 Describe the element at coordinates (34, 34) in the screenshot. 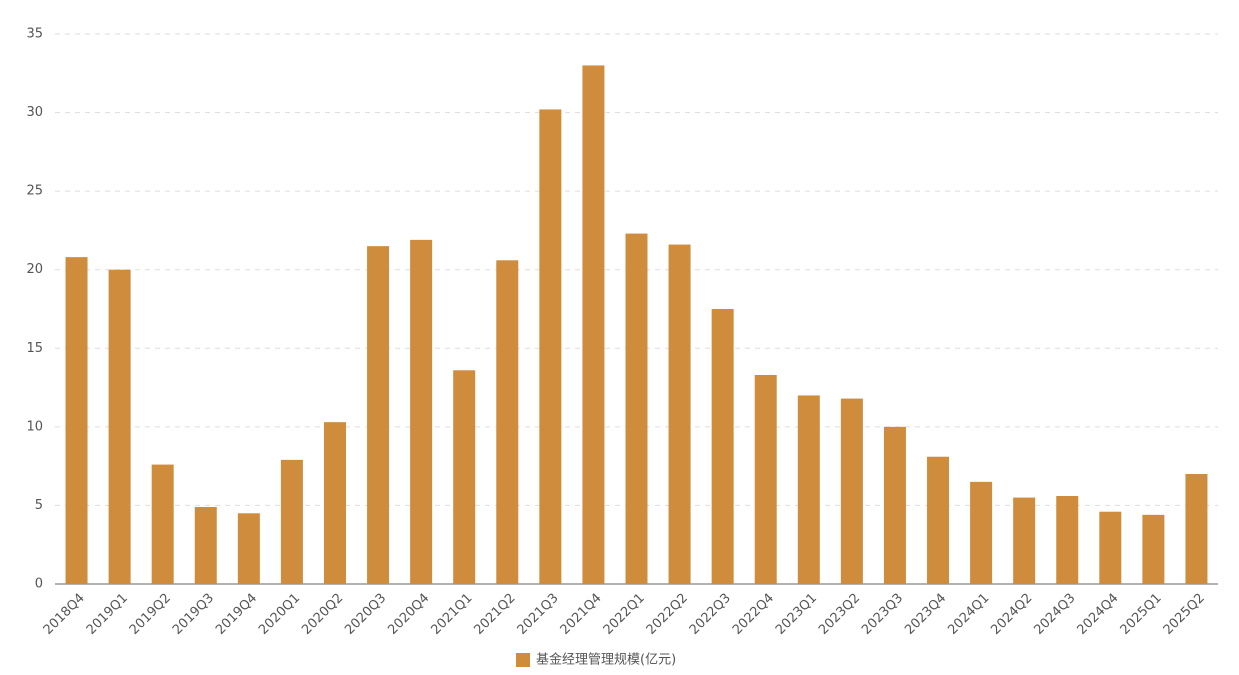

I see `y-tick-label: 35` at that location.